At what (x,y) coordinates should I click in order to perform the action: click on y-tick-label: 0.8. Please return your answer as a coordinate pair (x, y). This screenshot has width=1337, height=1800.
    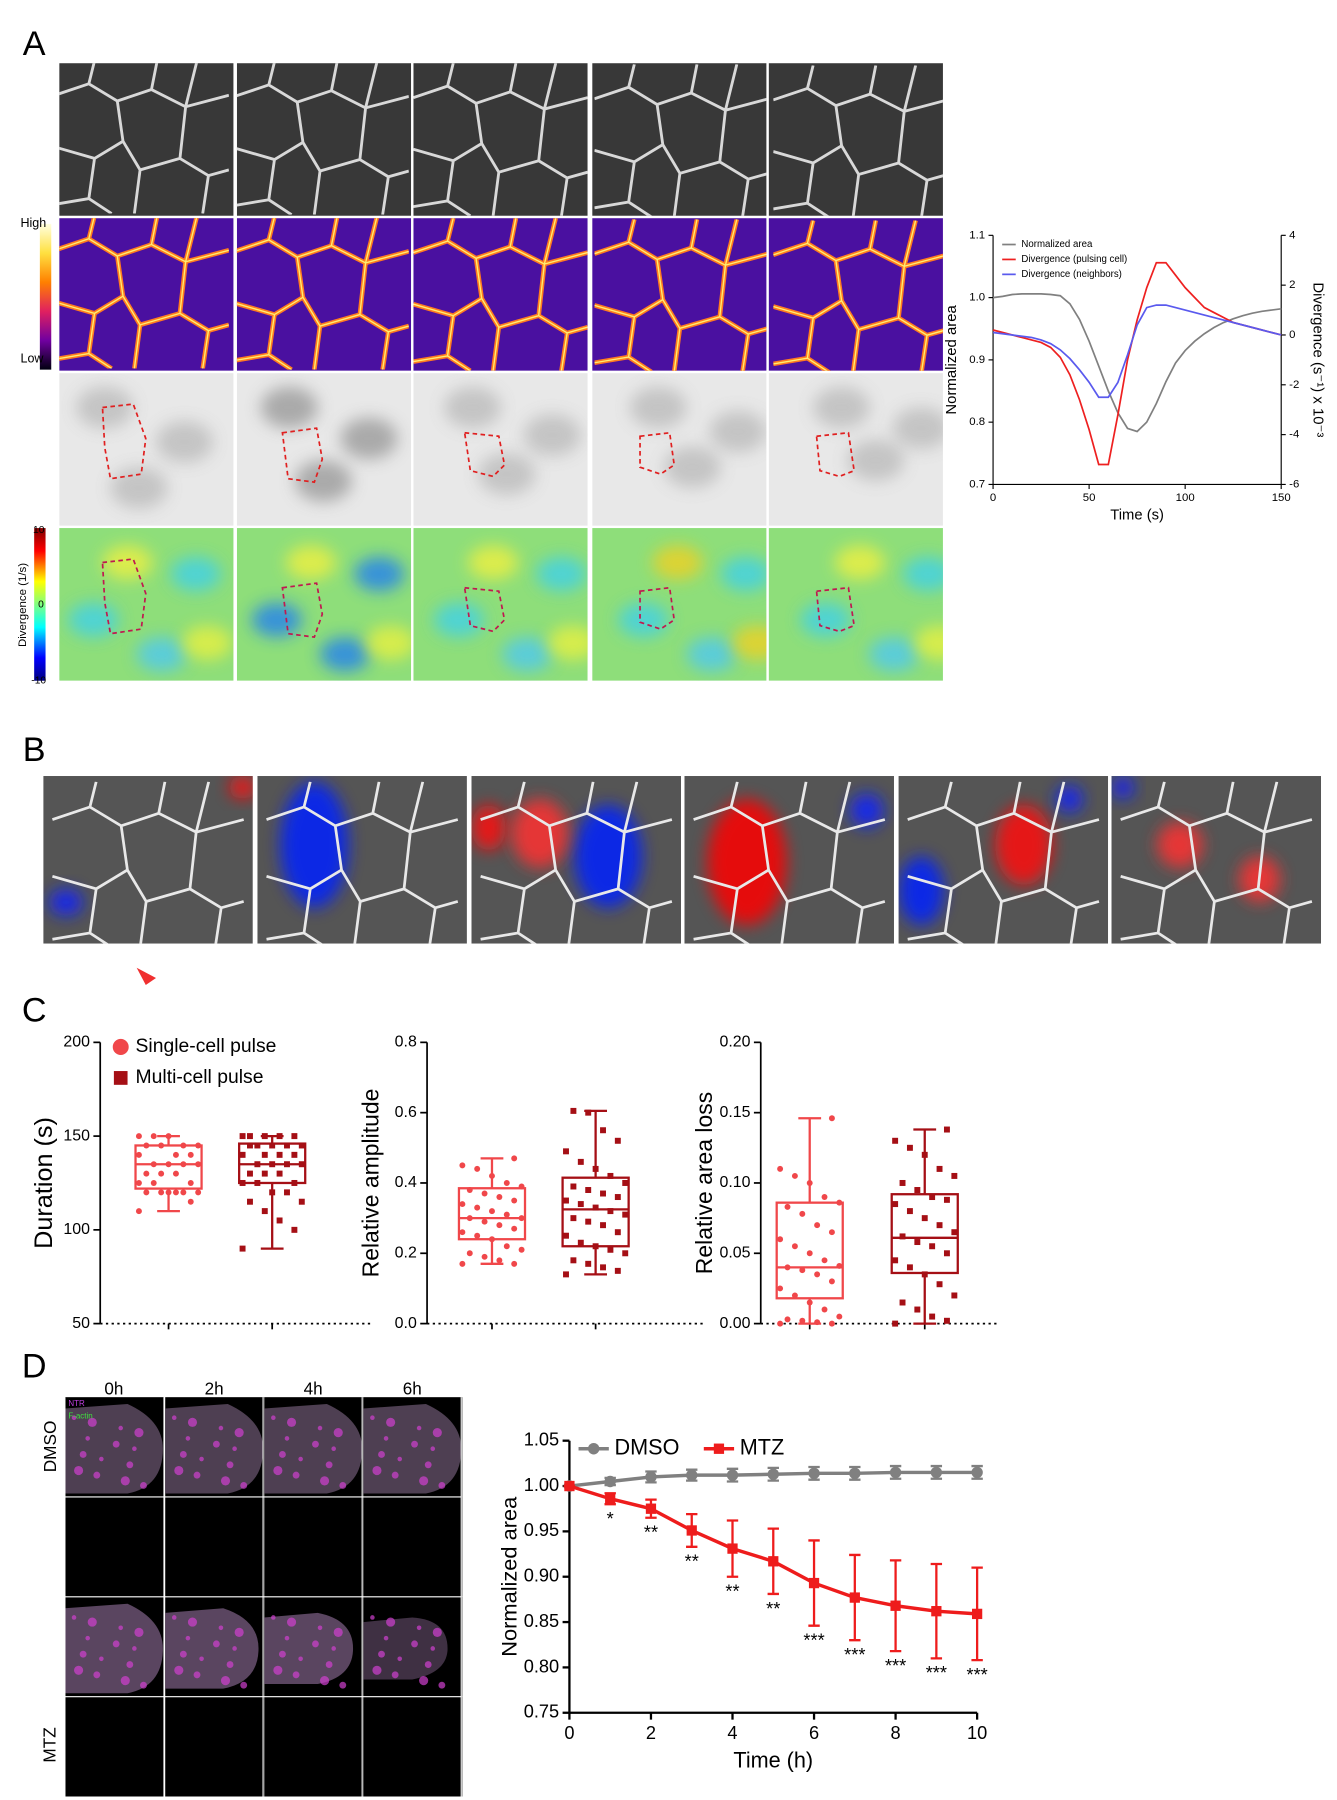
    Looking at the image, I should click on (406, 1042).